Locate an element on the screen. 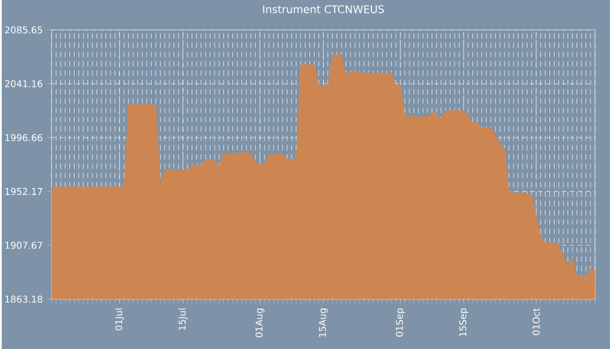 The height and width of the screenshot is (349, 610). x-tick-label: 15Jul is located at coordinates (183, 319).